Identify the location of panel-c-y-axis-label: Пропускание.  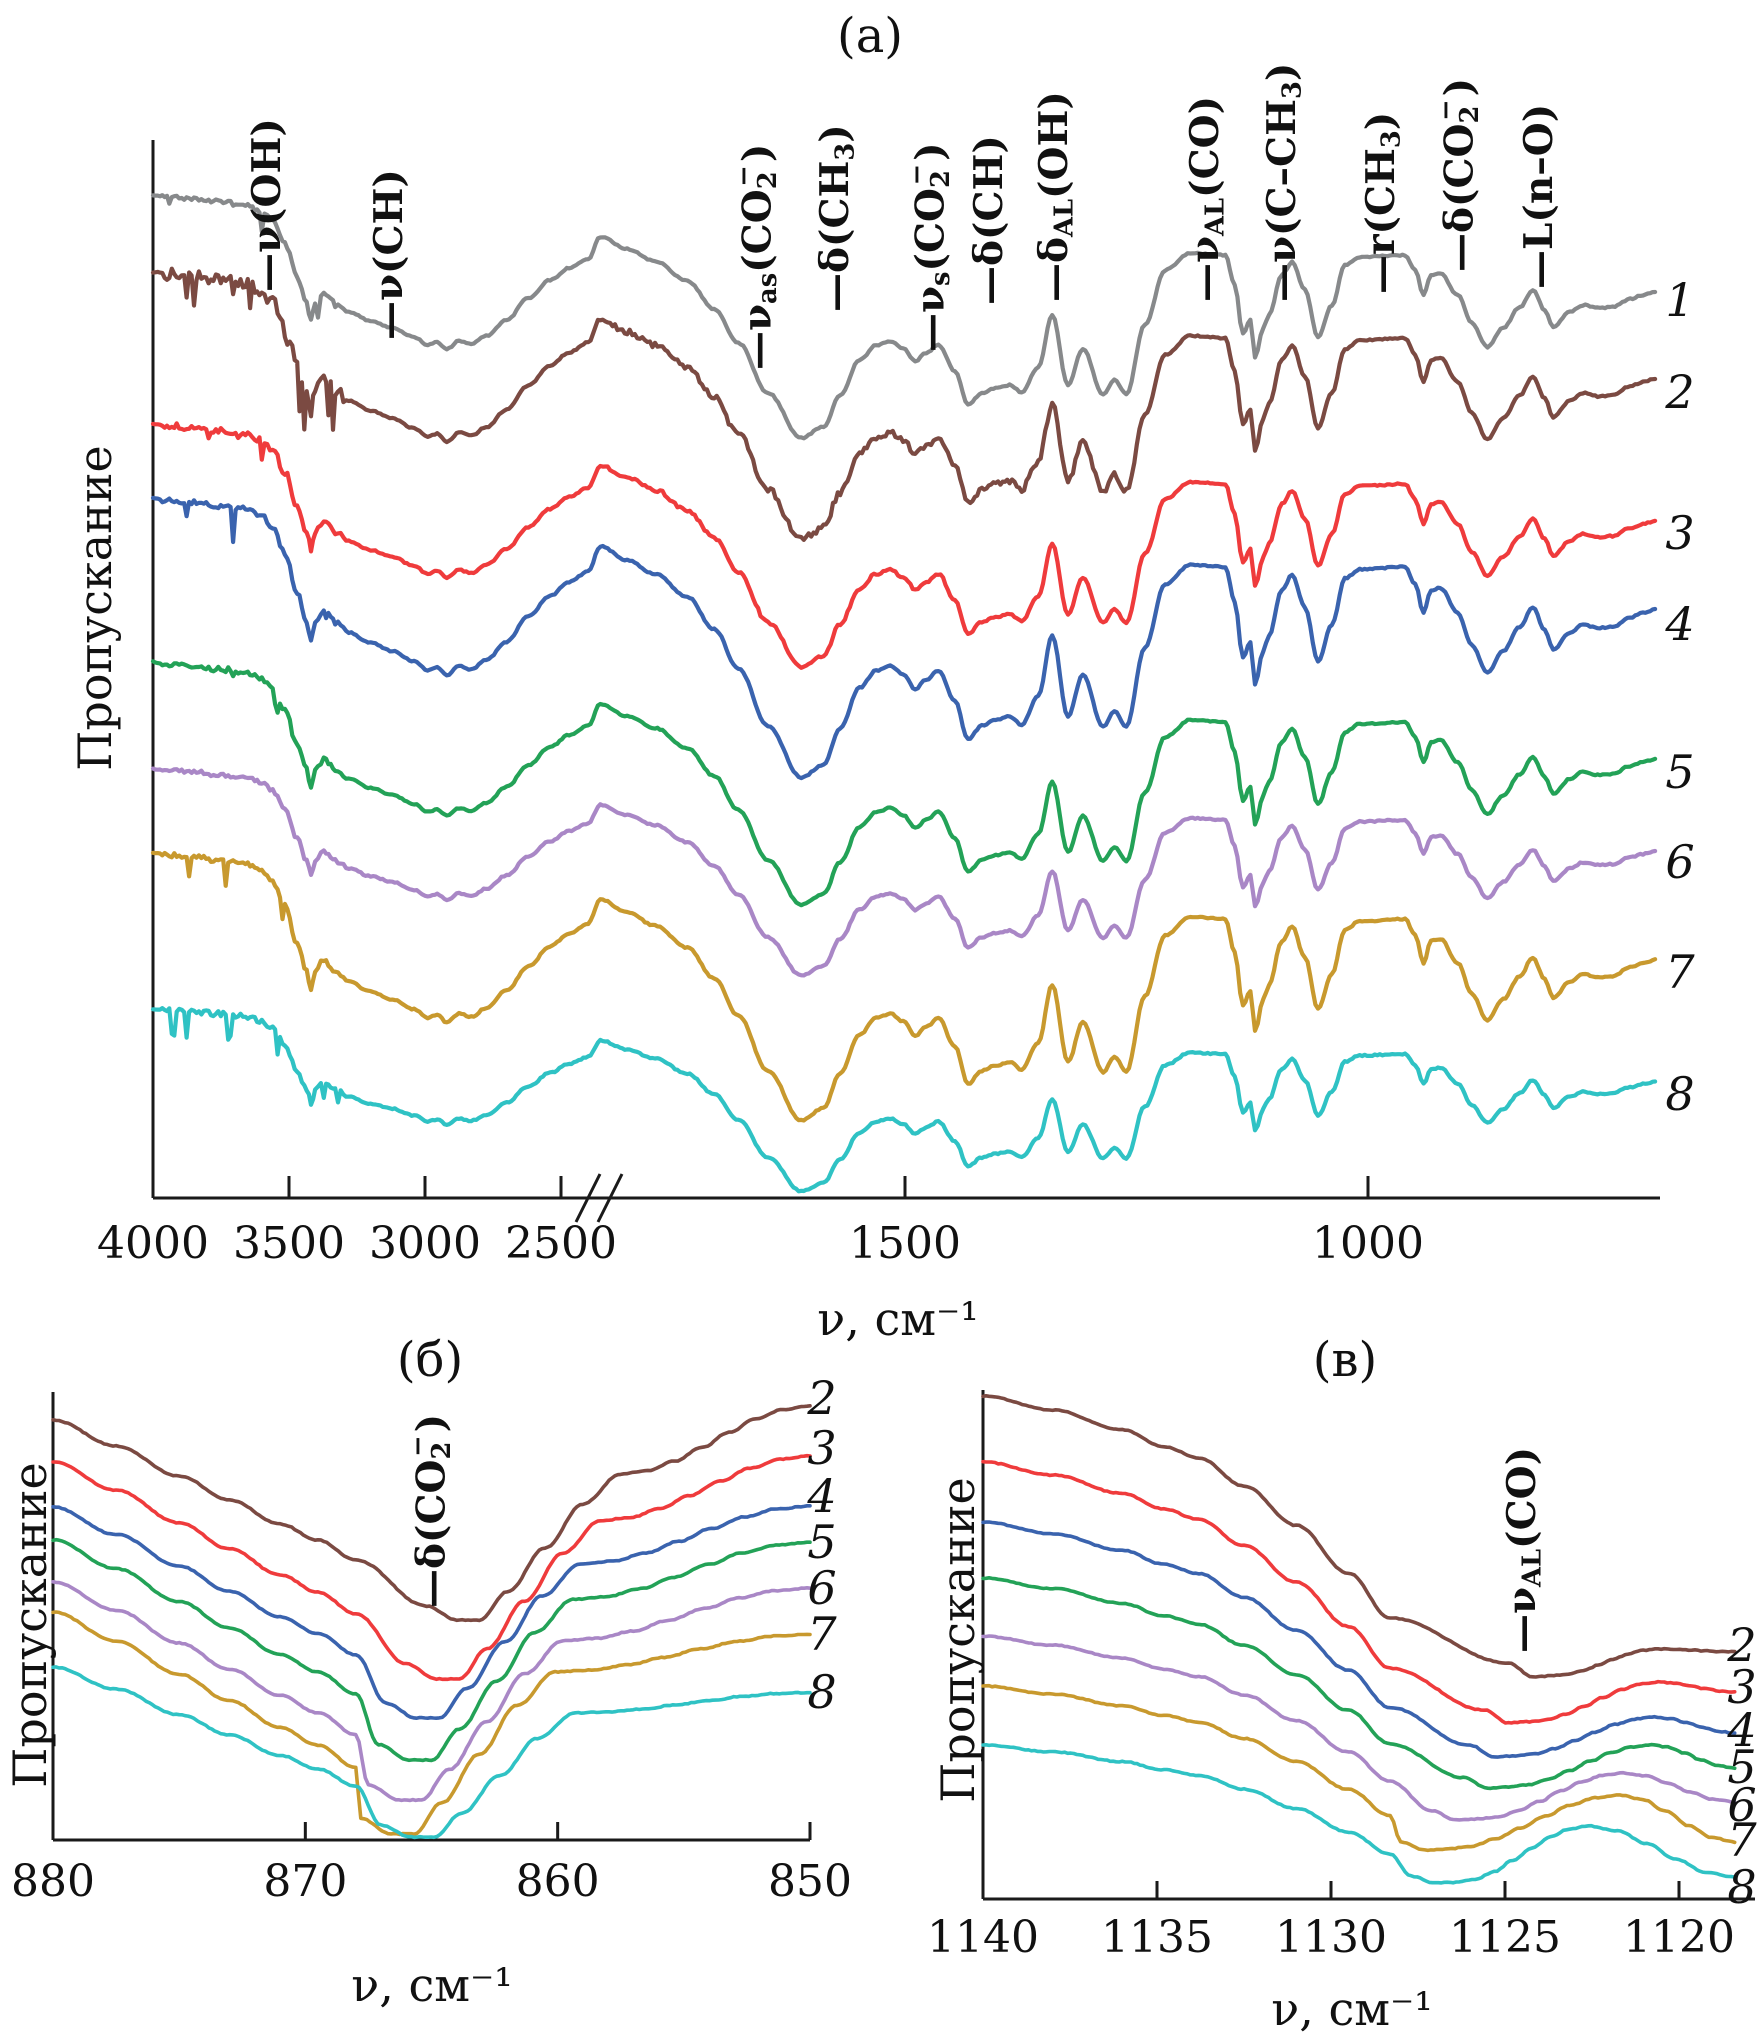
(958, 1640).